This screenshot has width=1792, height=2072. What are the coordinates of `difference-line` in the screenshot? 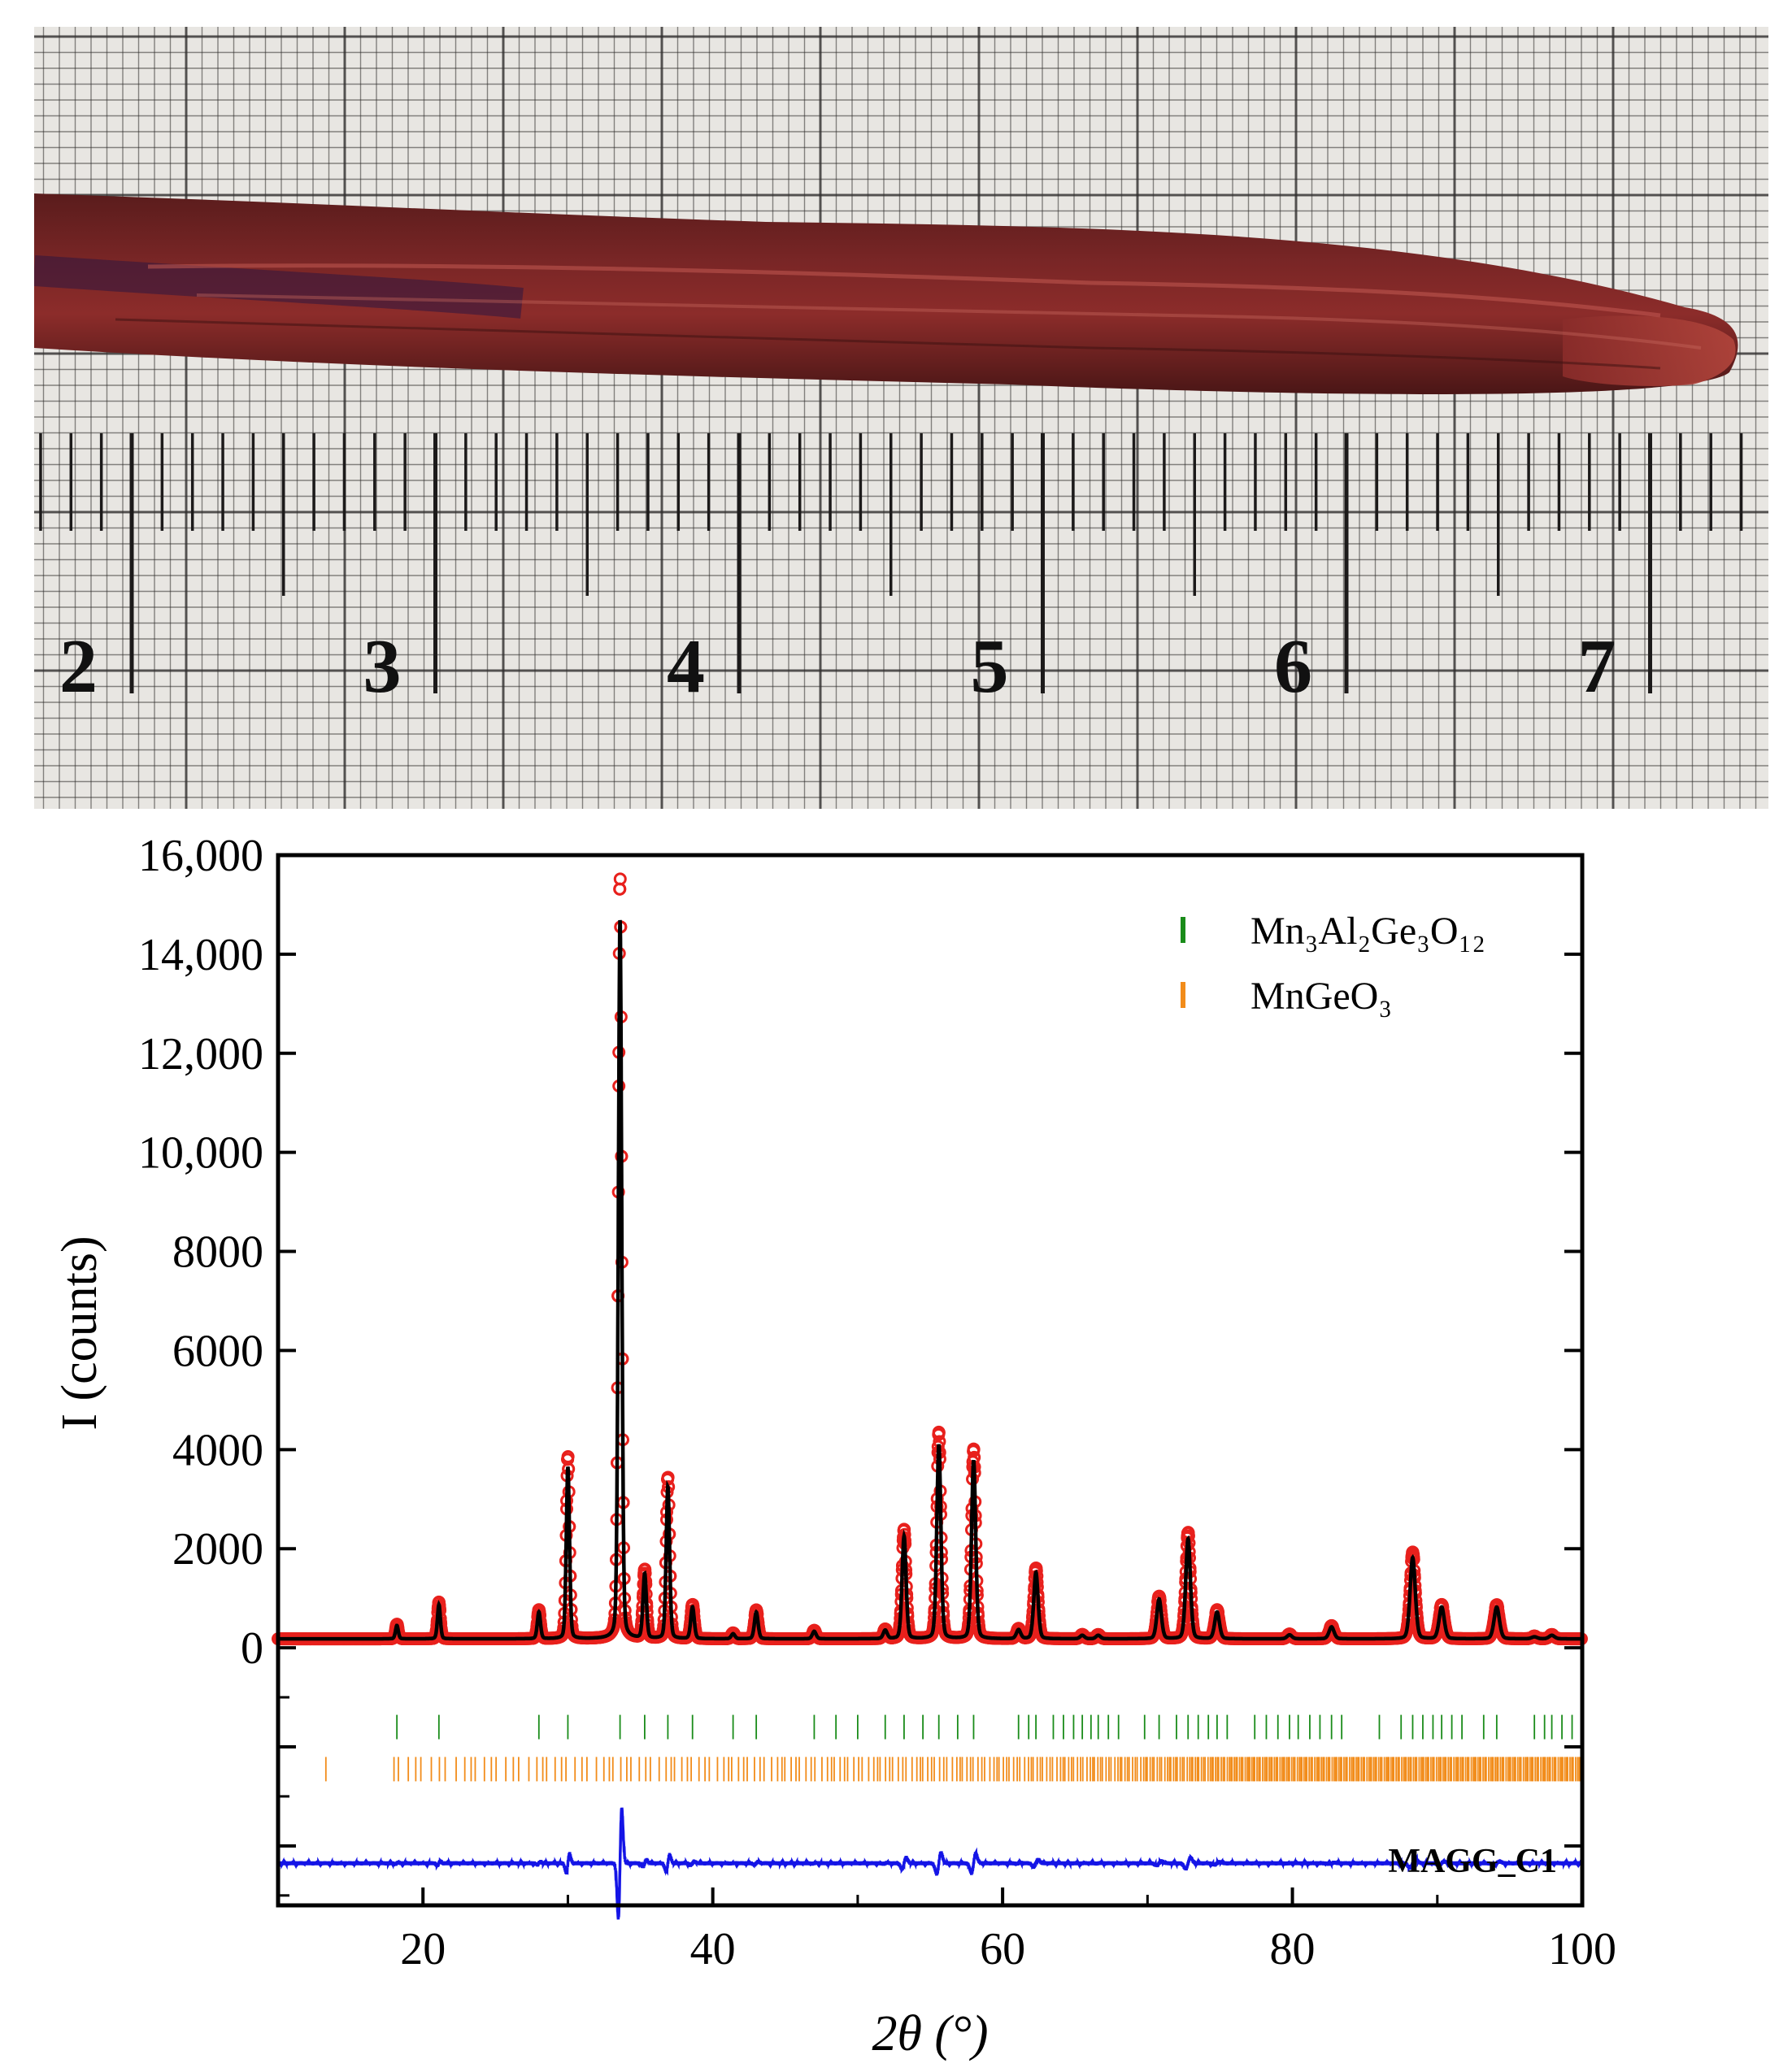 It's located at (930, 1863).